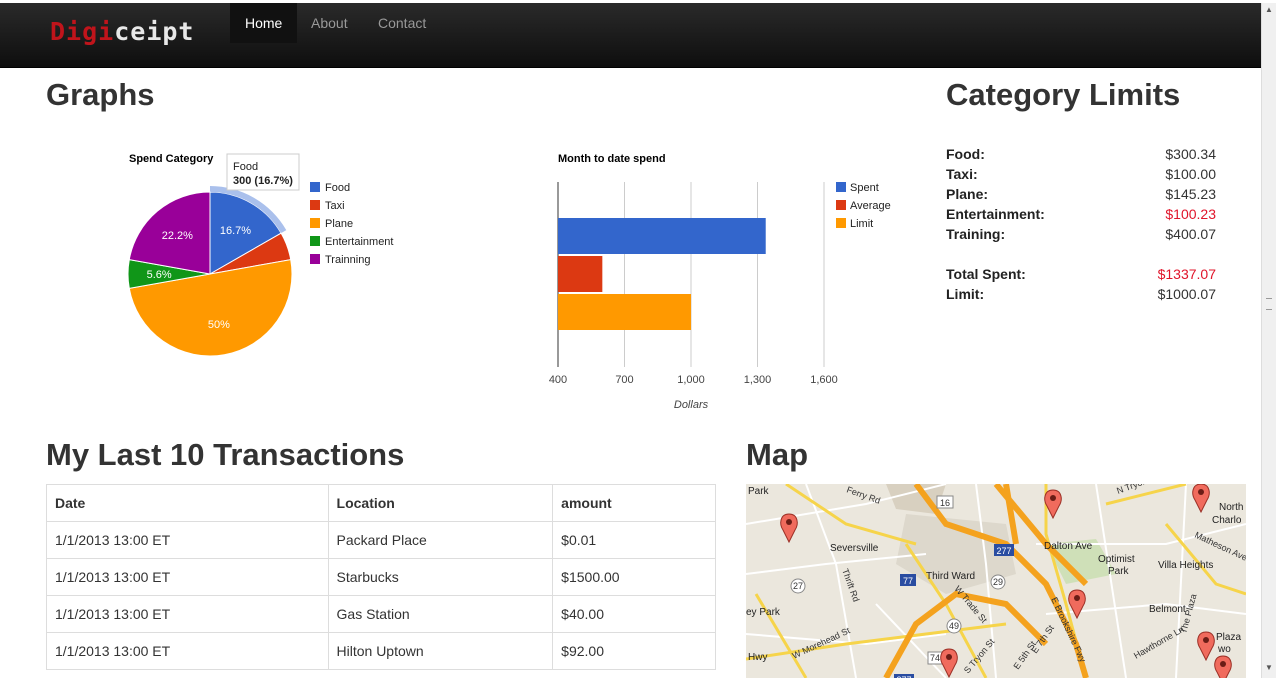  Describe the element at coordinates (402, 23) in the screenshot. I see `nav-contact: Contact` at that location.